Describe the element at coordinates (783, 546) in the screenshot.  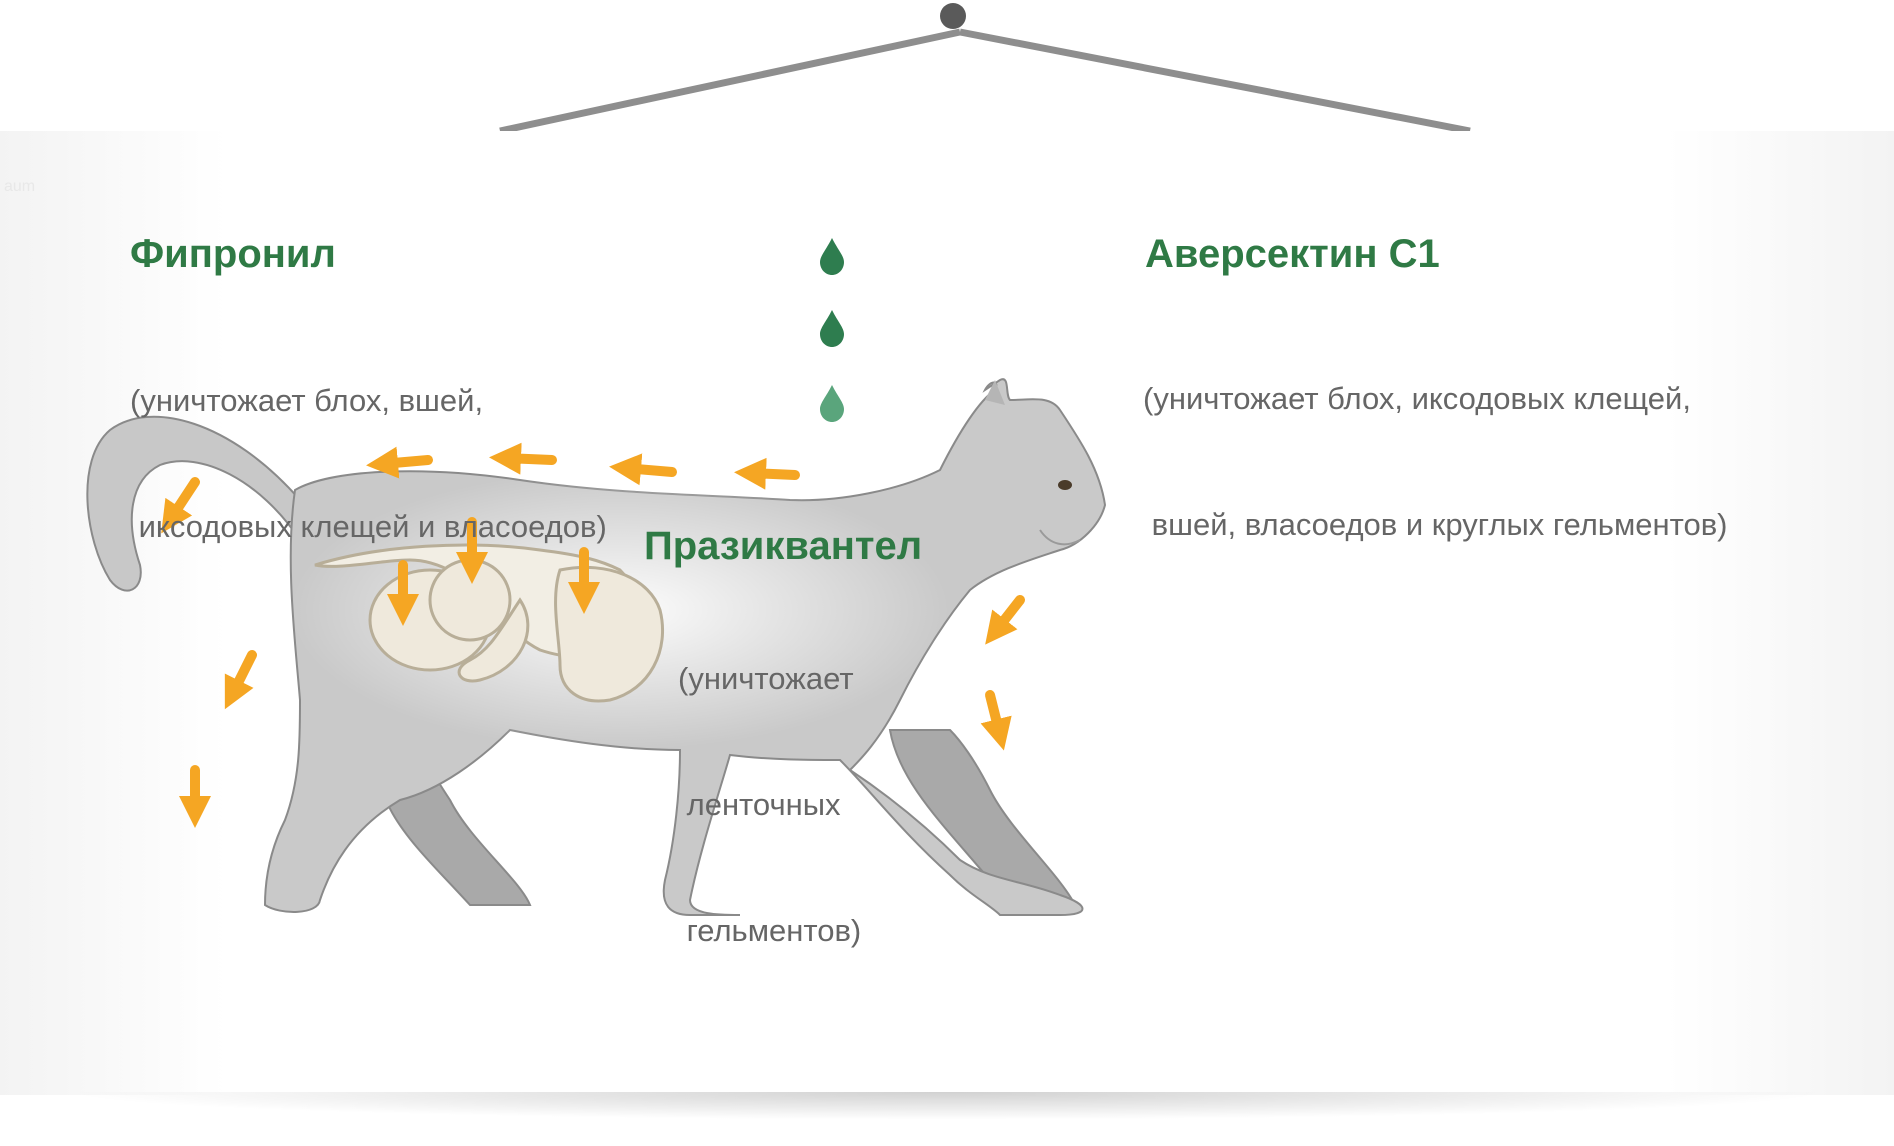
I see `praziquantel-title: Празиквантел` at that location.